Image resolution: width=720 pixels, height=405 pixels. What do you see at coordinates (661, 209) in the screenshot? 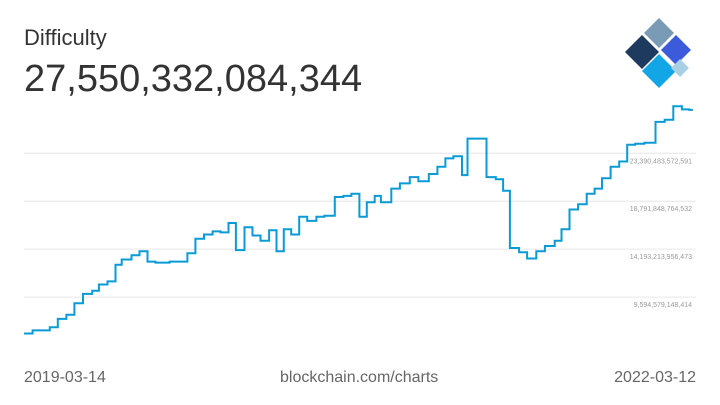
I see `y-tick-label: 18,791,848,764,532` at bounding box center [661, 209].